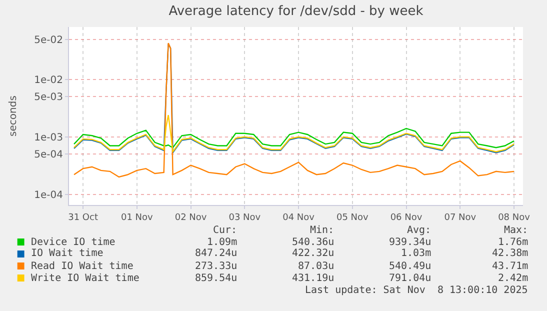 Image resolution: width=547 pixels, height=311 pixels. What do you see at coordinates (83, 217) in the screenshot?
I see `x-tick-label: 31 Oct` at bounding box center [83, 217].